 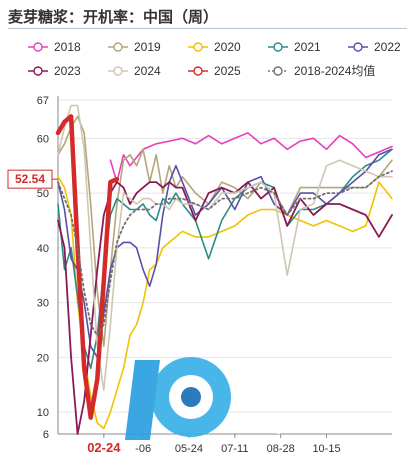 What do you see at coordinates (334, 70) in the screenshot?
I see `legend-label: 2018-2024均值` at bounding box center [334, 70].